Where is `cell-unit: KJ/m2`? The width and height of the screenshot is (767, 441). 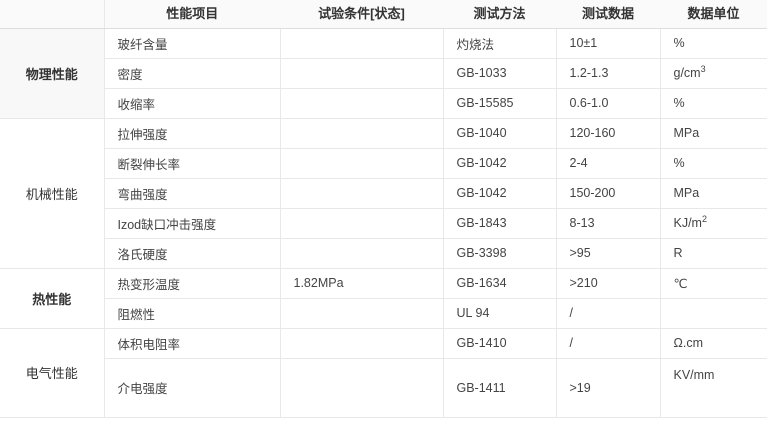 cell-unit: KJ/m2 is located at coordinates (713, 223).